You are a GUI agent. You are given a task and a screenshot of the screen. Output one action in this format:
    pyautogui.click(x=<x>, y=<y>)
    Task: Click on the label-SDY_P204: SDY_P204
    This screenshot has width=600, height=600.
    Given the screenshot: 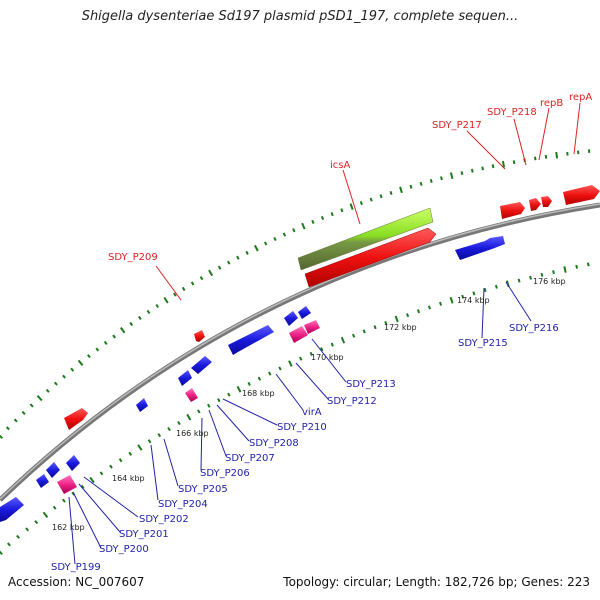 What is the action you would take?
    pyautogui.click(x=183, y=504)
    